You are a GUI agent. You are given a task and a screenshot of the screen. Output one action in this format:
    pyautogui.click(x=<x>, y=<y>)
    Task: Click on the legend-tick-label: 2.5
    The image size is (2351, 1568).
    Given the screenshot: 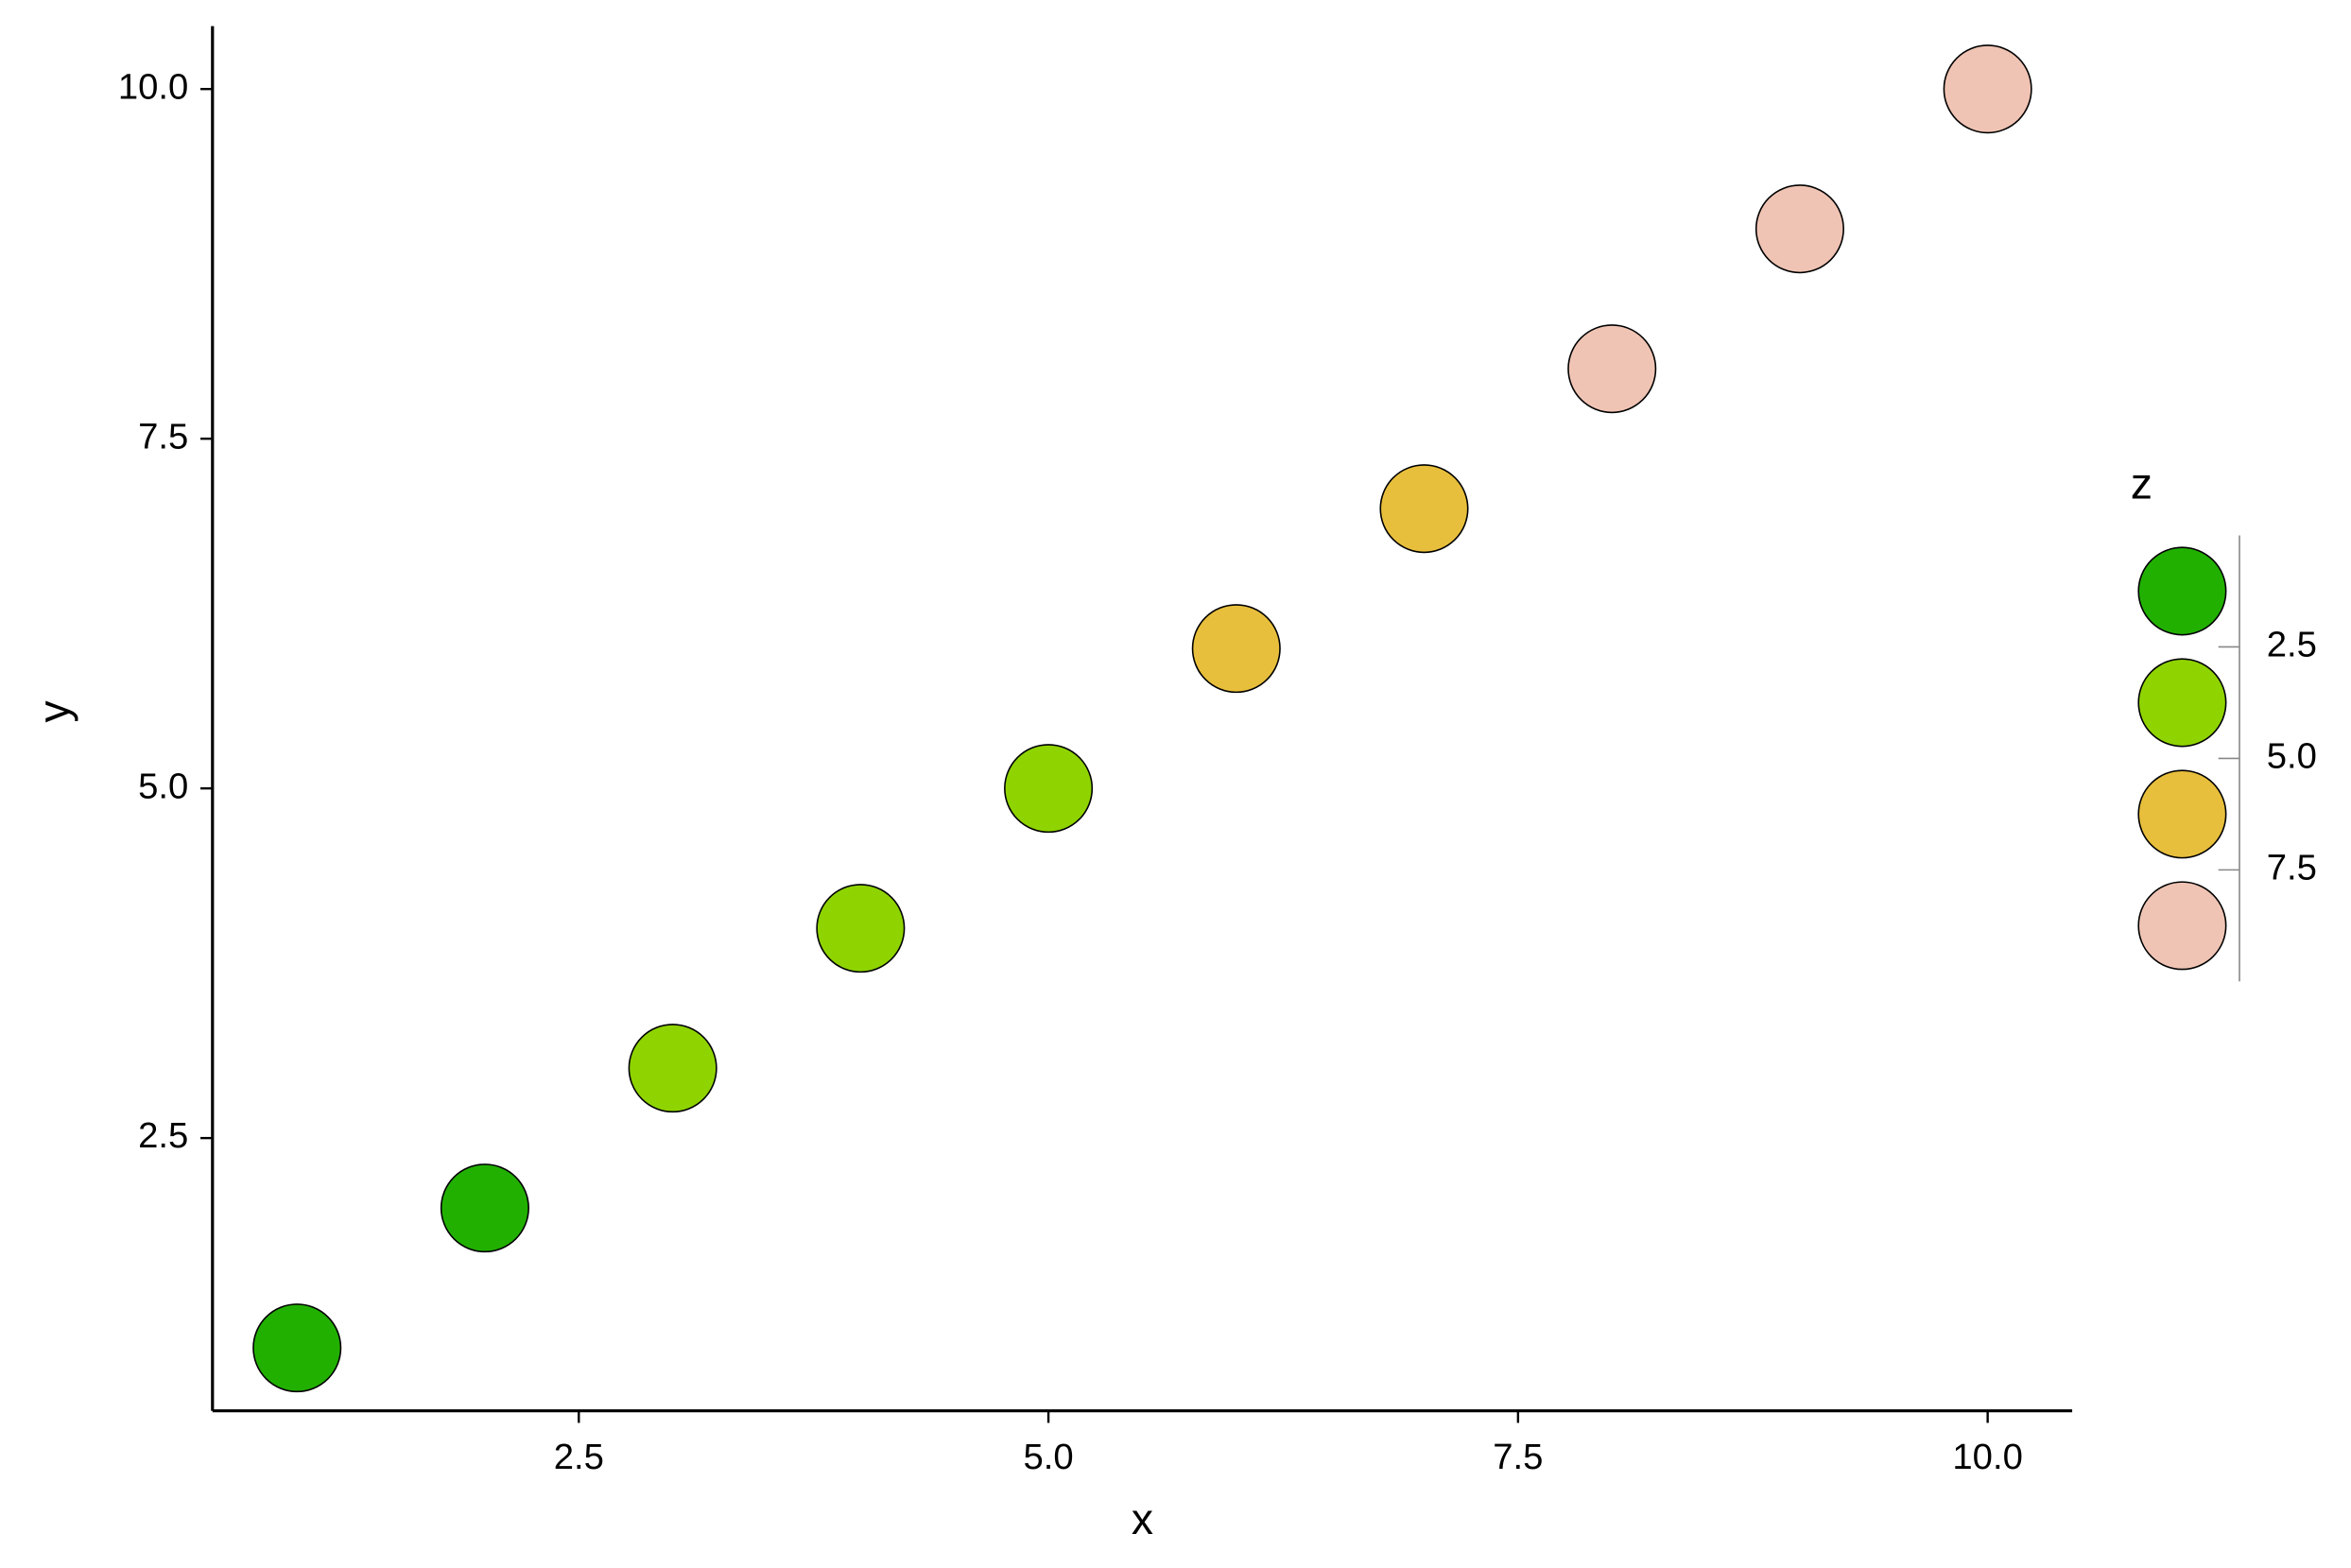 What is the action you would take?
    pyautogui.click(x=2292, y=645)
    